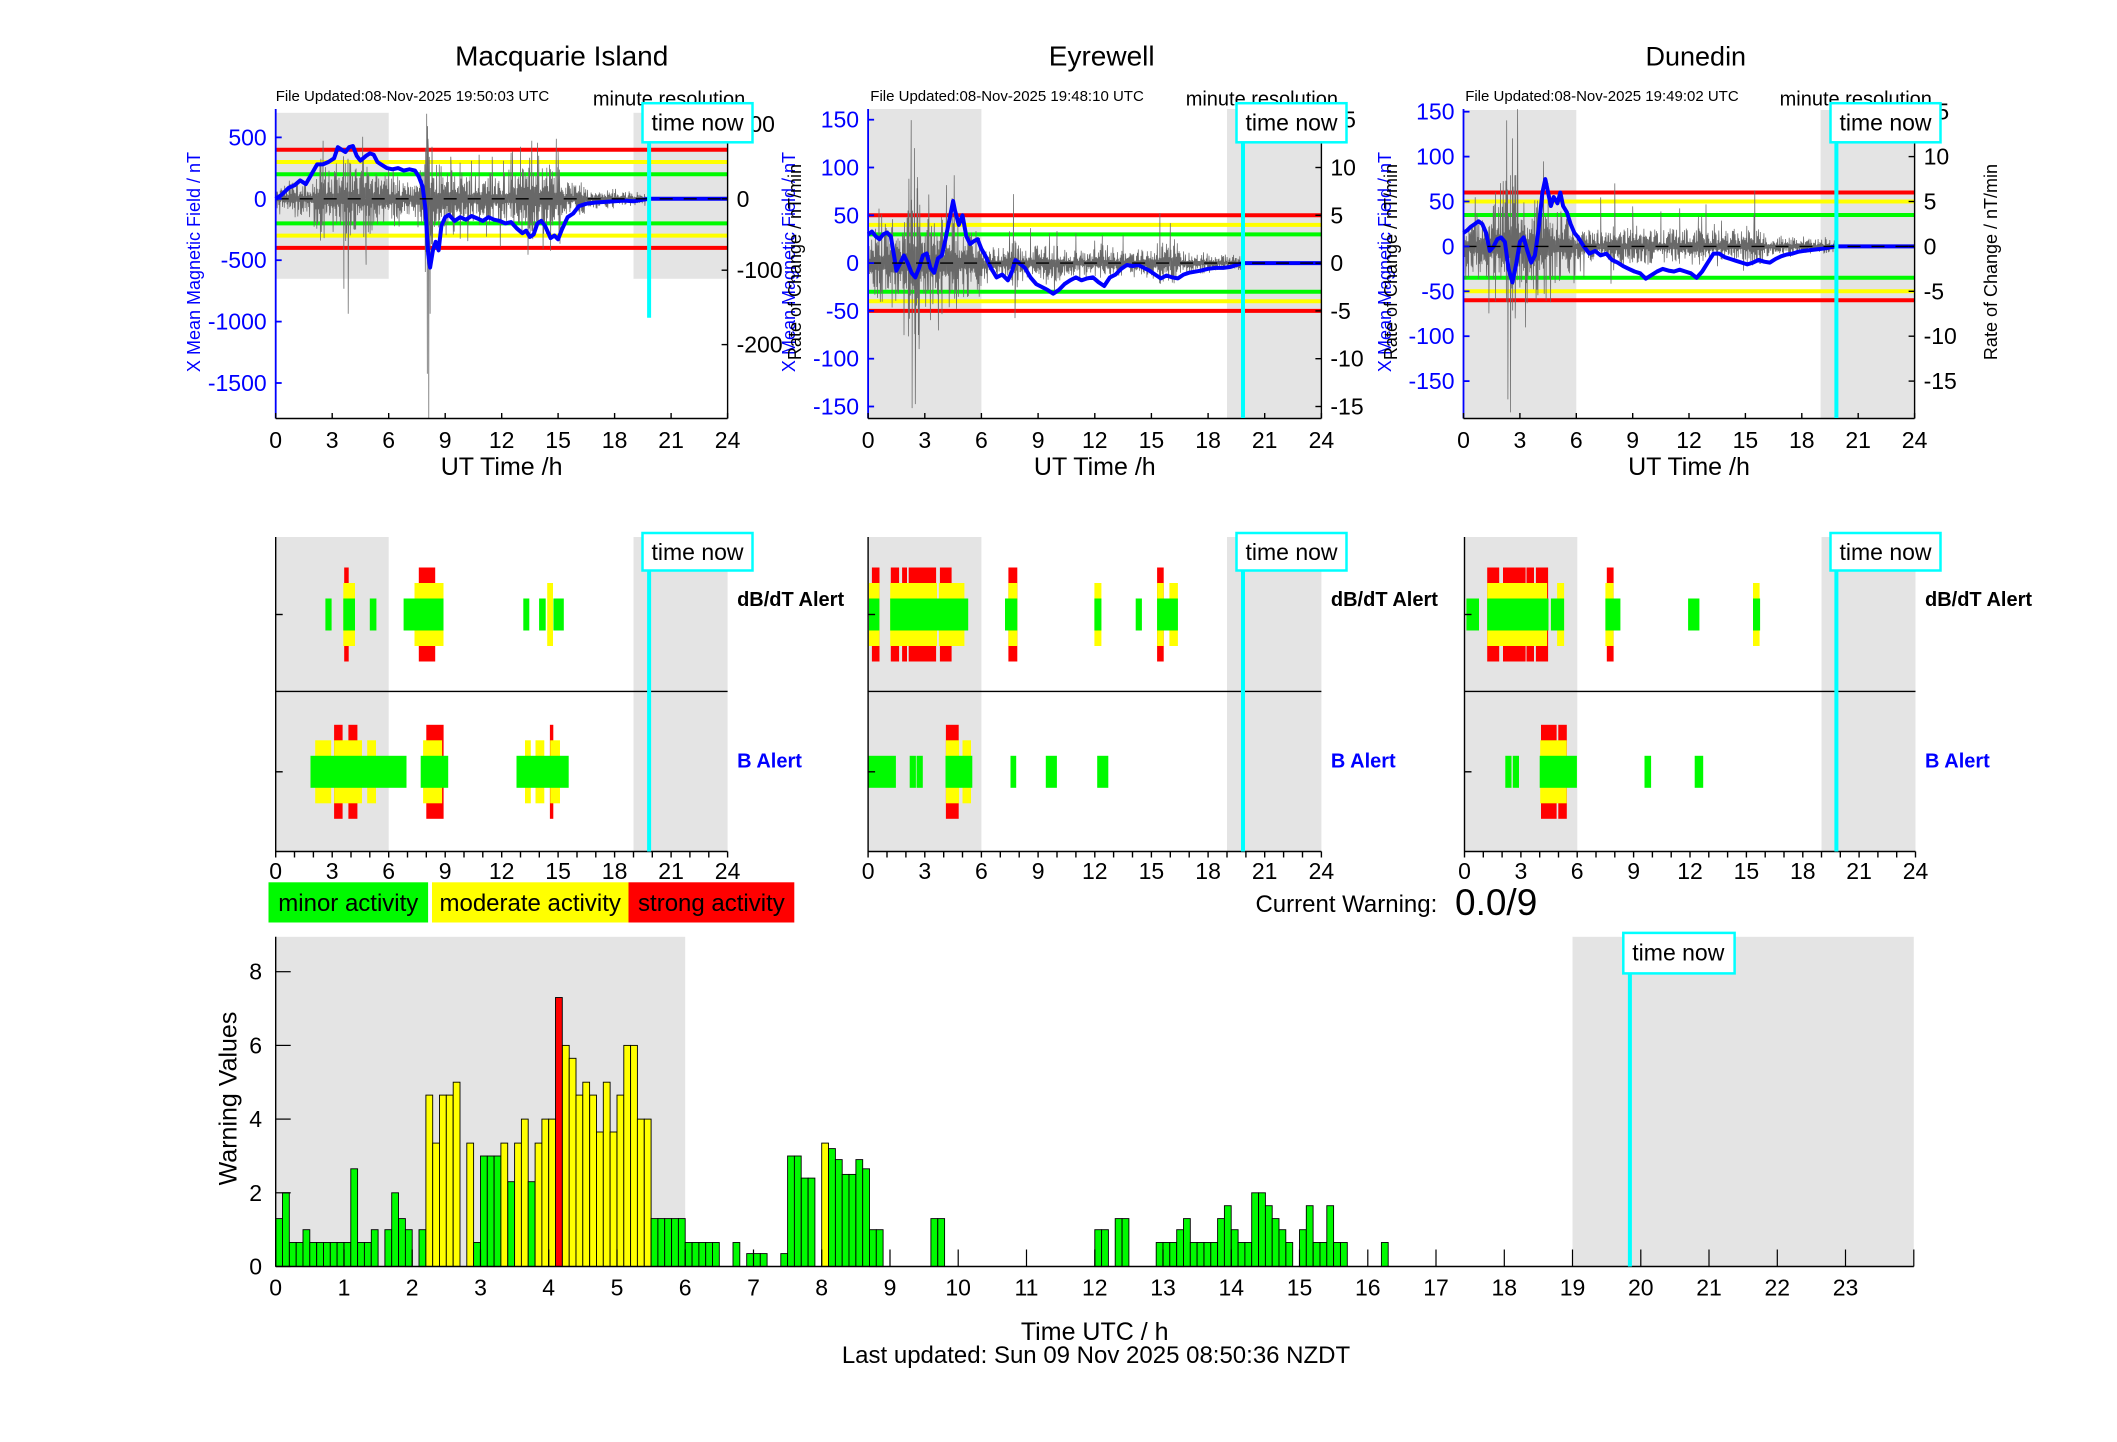 This screenshot has width=2117, height=1442. What do you see at coordinates (412, 1288) in the screenshot?
I see `svg-text: 2` at bounding box center [412, 1288].